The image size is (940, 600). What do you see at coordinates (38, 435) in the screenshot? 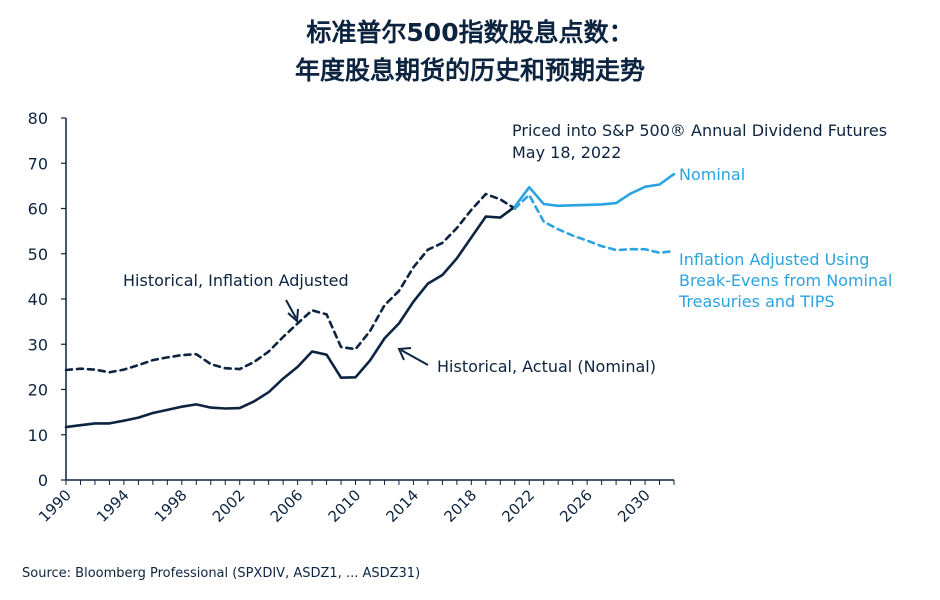
I see `y-tick-label: 10` at bounding box center [38, 435].